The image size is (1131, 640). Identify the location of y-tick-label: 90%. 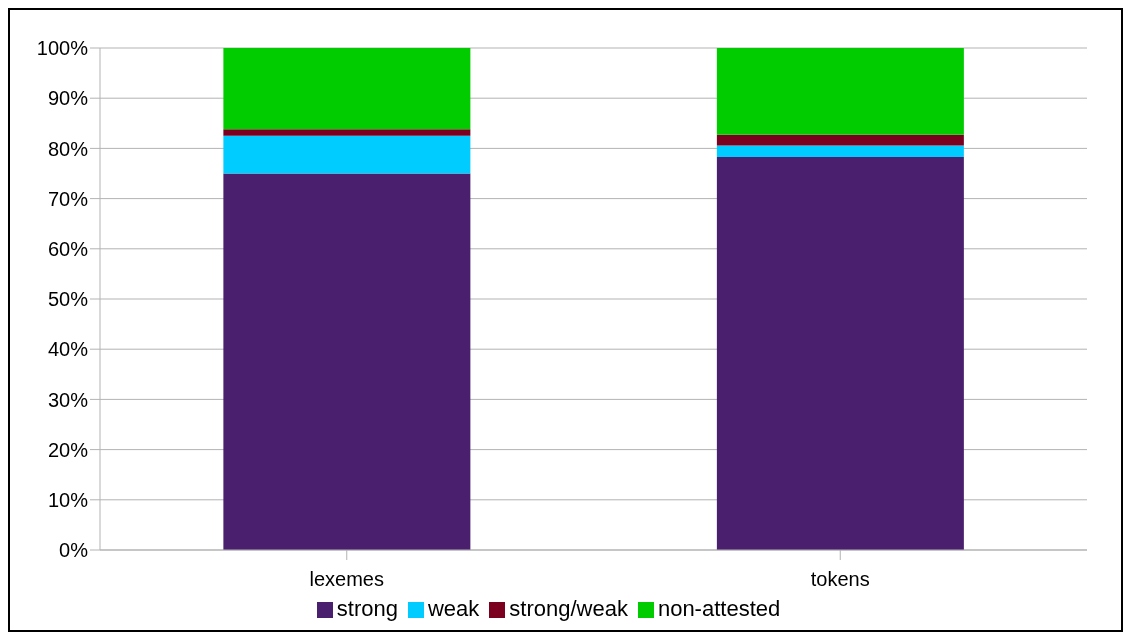
(68, 98).